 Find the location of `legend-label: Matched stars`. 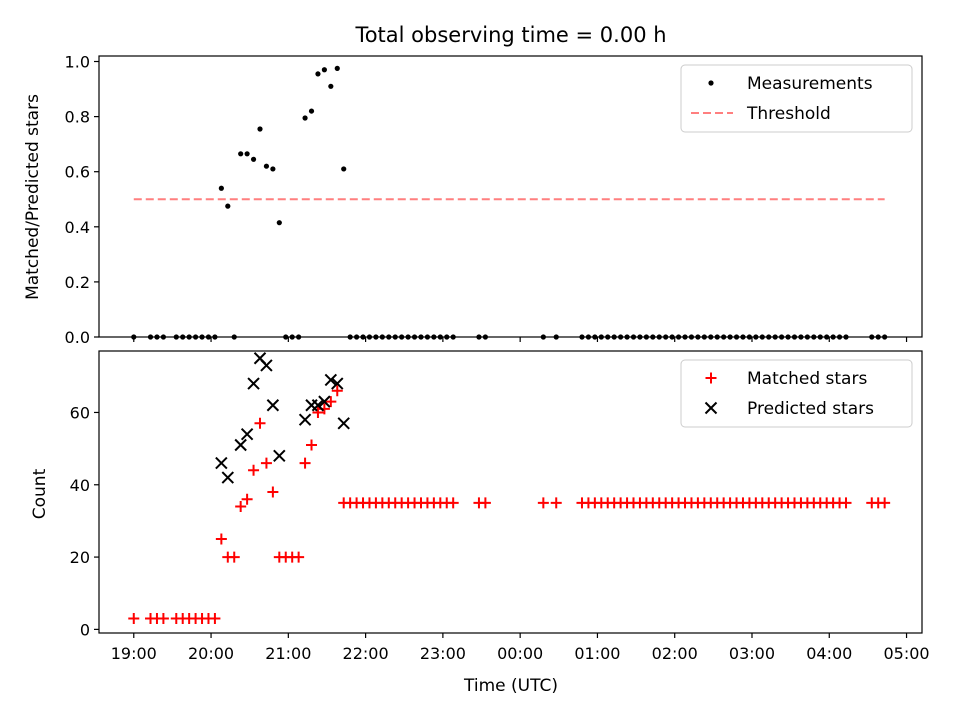

legend-label: Matched stars is located at coordinates (807, 379).